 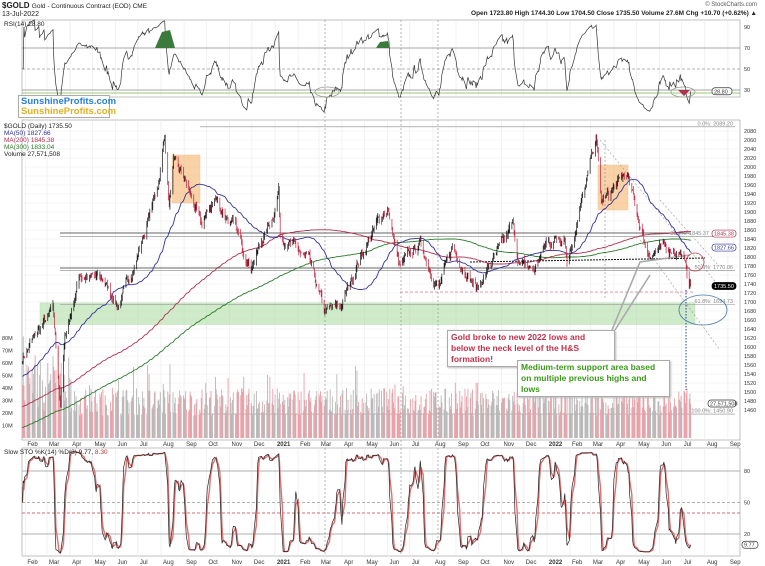 I want to click on rsi-panel, so click(x=381, y=58).